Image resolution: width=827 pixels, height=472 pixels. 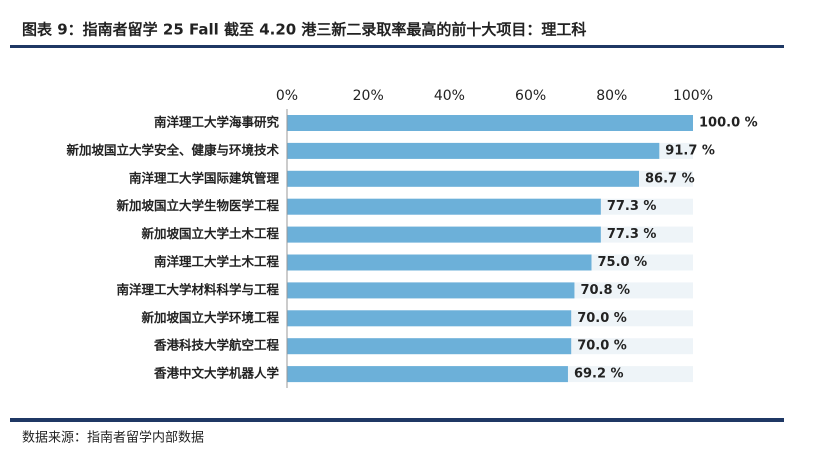 I want to click on value-label: 70.8 %, so click(x=605, y=290).